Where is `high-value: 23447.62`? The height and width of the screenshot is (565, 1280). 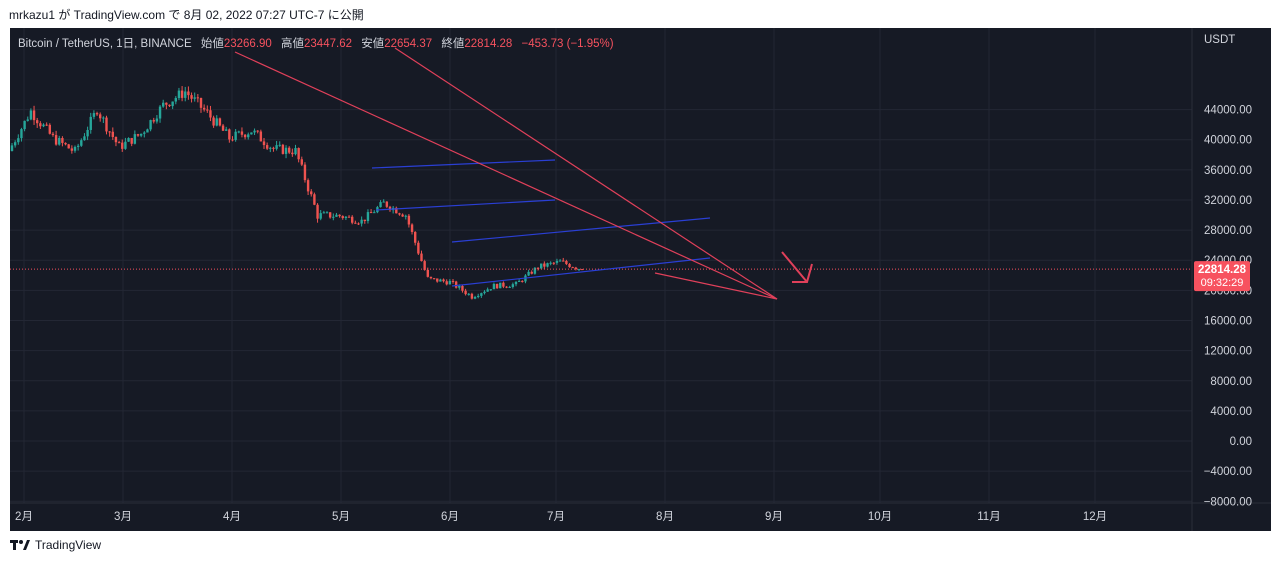 high-value: 23447.62 is located at coordinates (328, 44).